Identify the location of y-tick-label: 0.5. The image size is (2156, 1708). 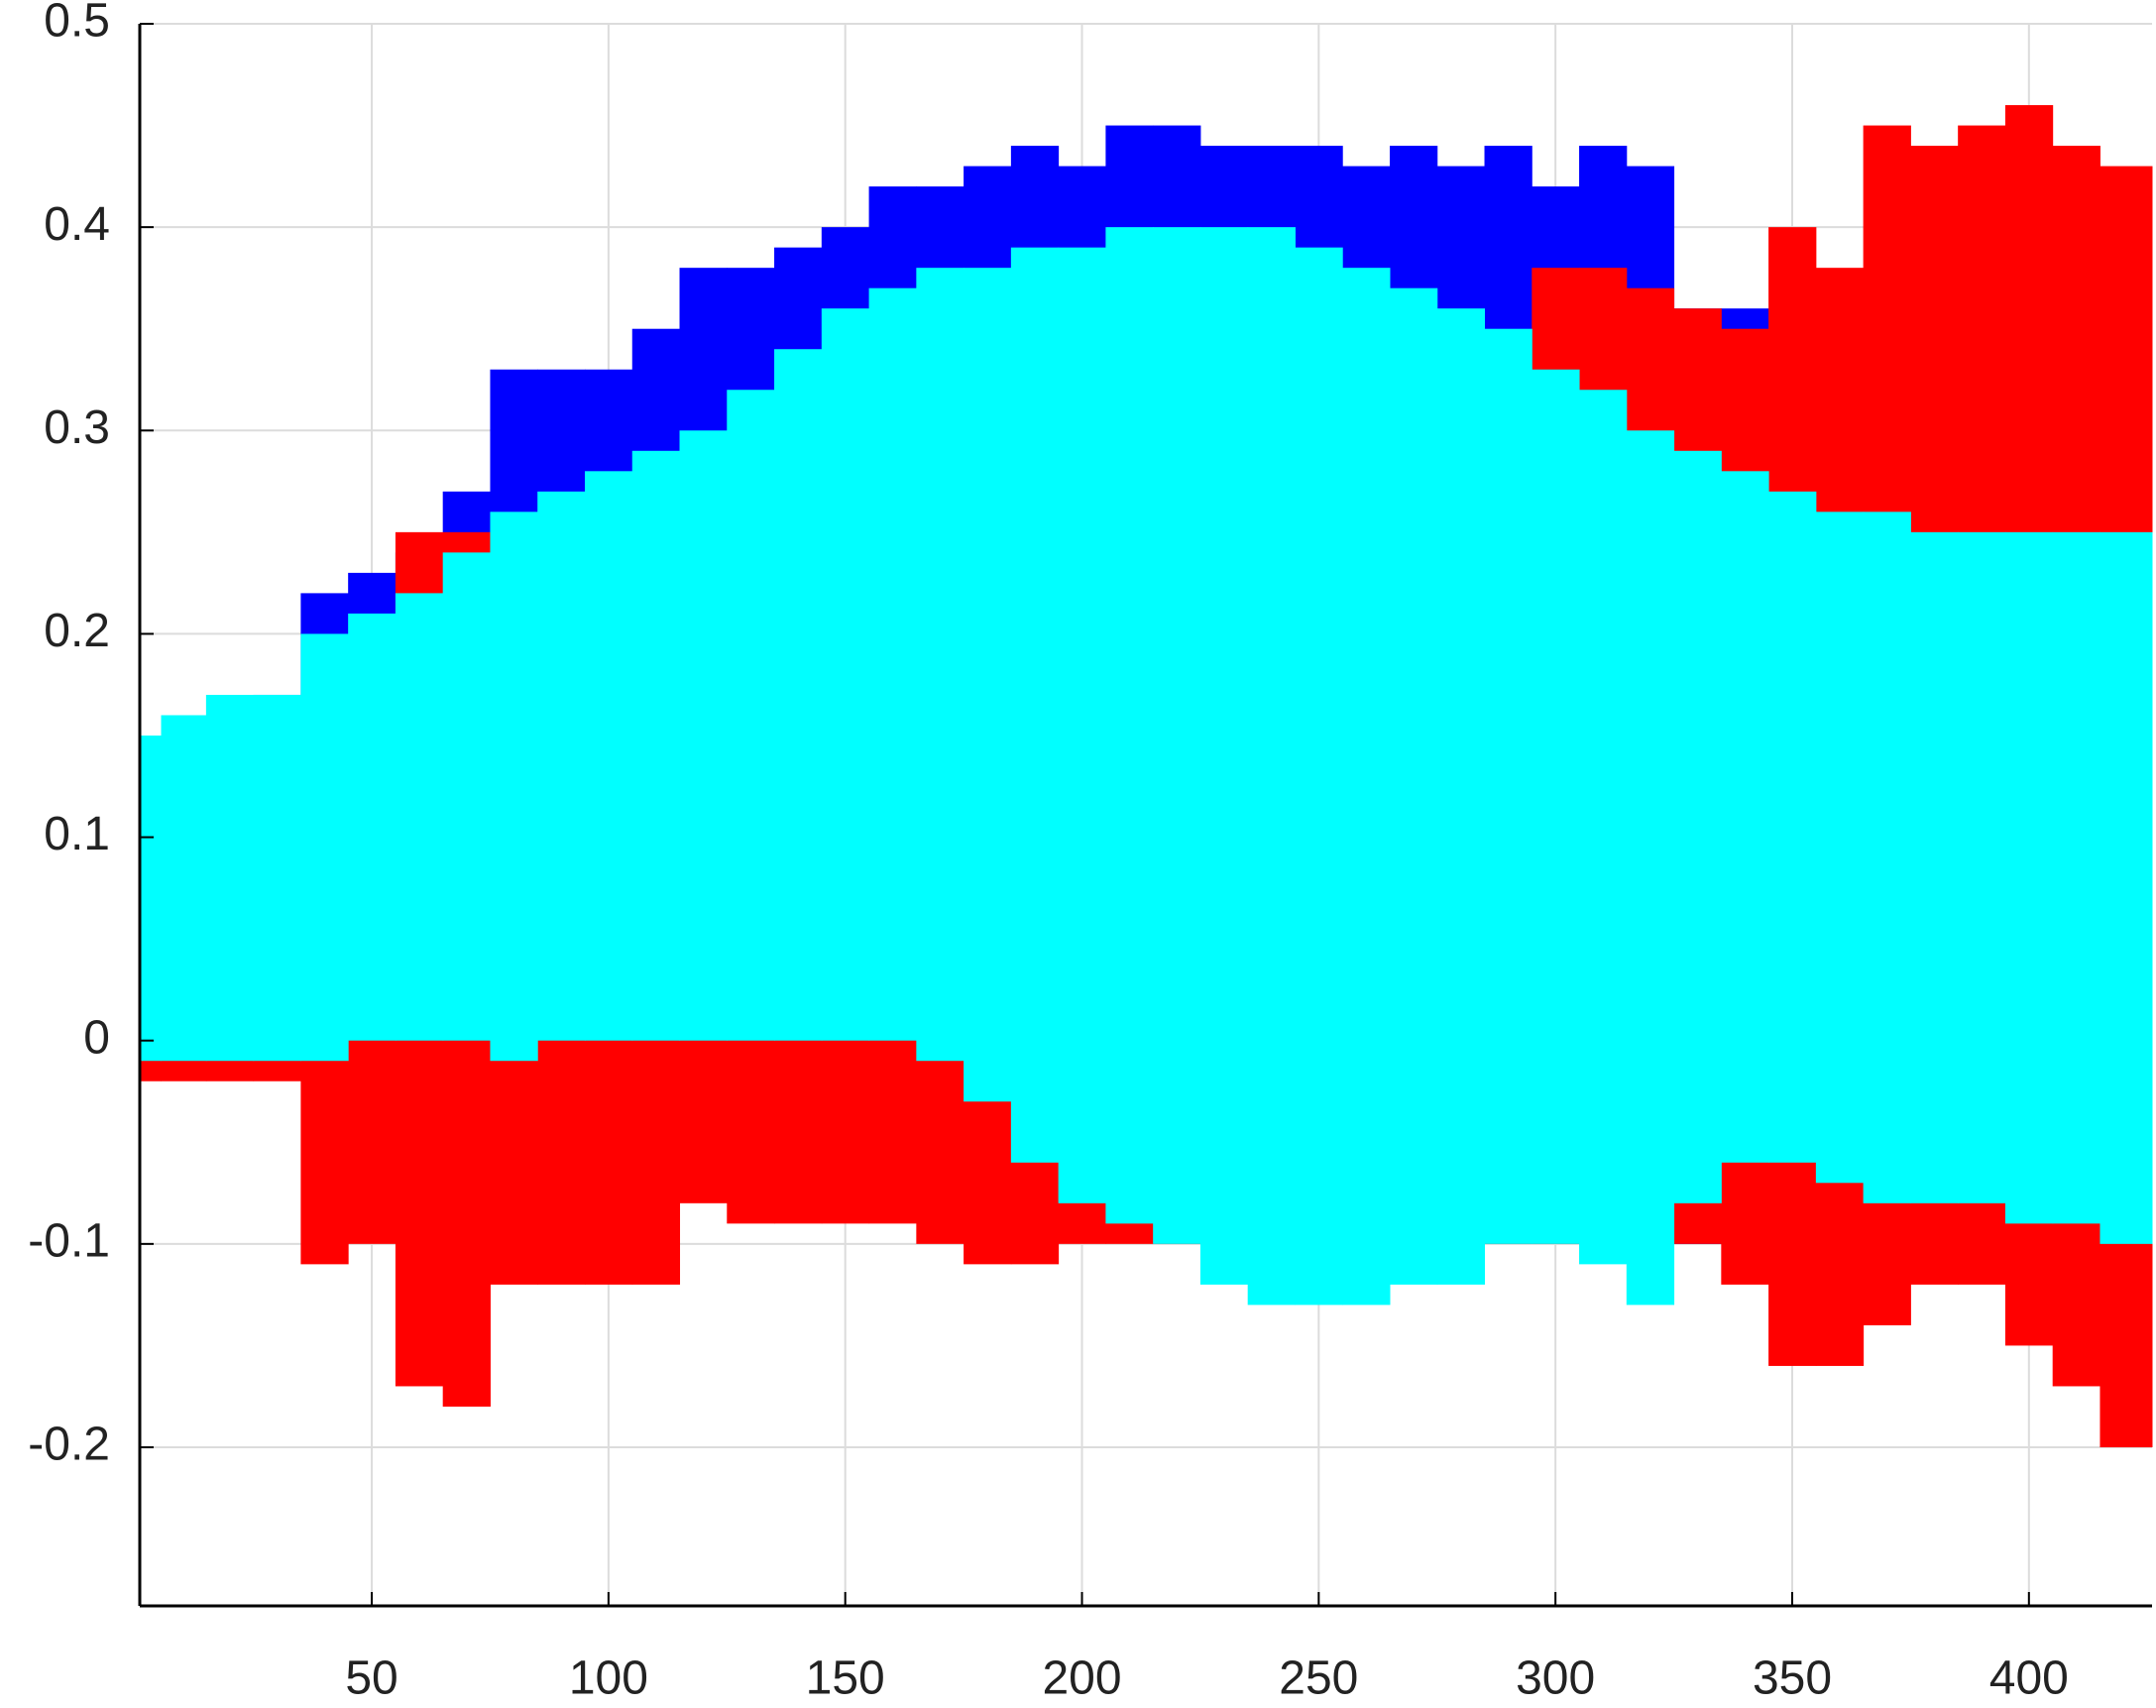
(77, 24).